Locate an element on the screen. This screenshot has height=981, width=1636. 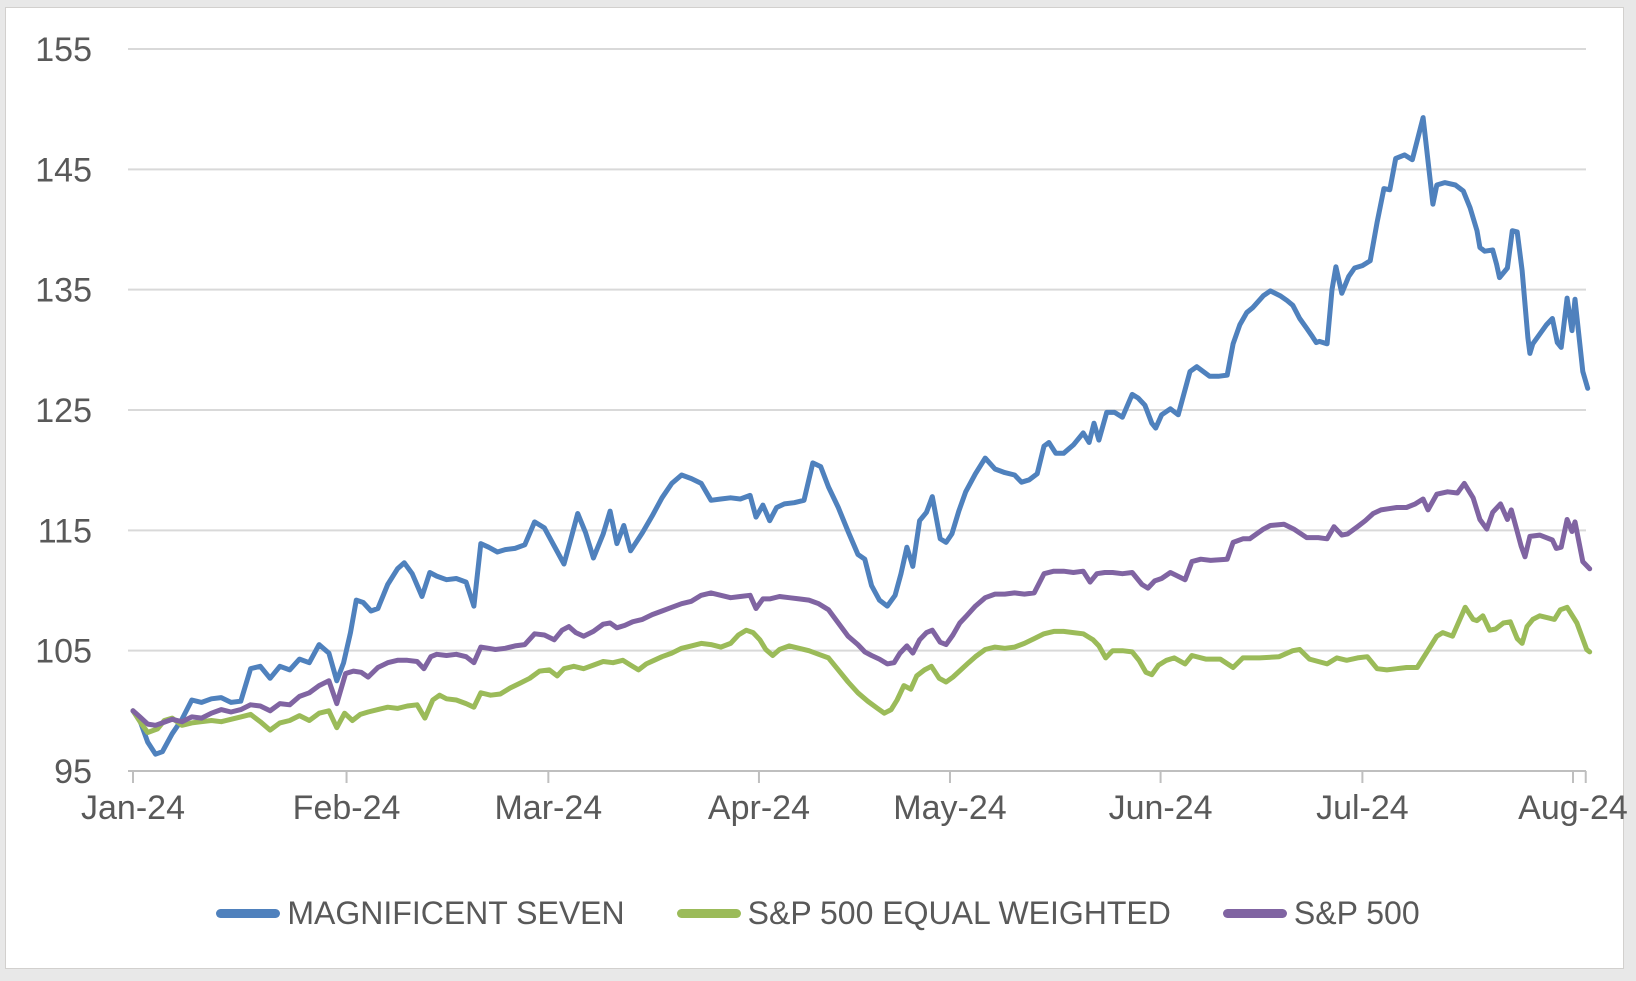
legend-item-magnificent-seven: MAGNIFICENT SEVEN is located at coordinates (420, 913).